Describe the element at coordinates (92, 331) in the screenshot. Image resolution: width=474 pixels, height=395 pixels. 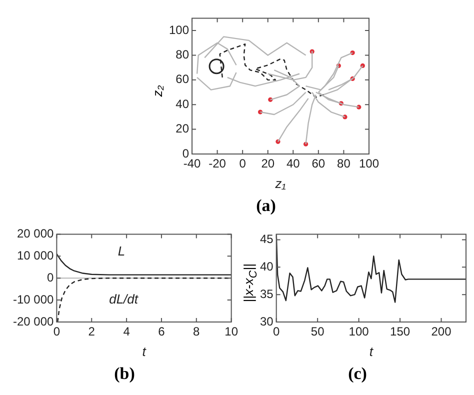
I see `x-tick-label: 2` at that location.